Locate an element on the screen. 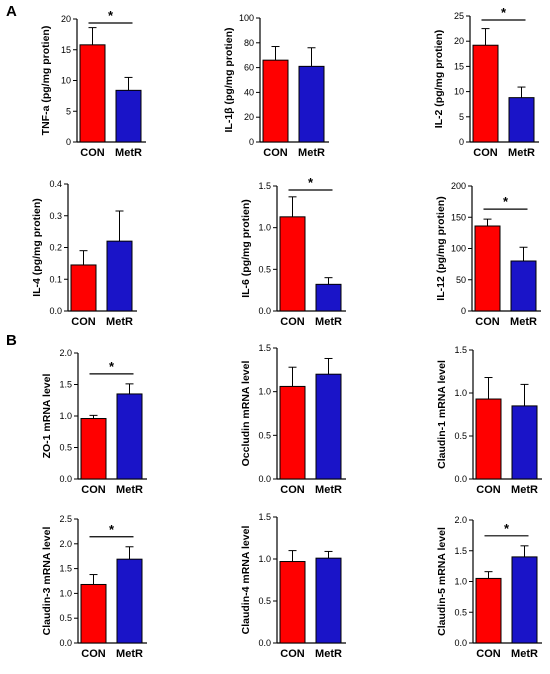 The image size is (550, 674). y-axis-label: IL-1β (pg/mg protien) is located at coordinates (229, 80).